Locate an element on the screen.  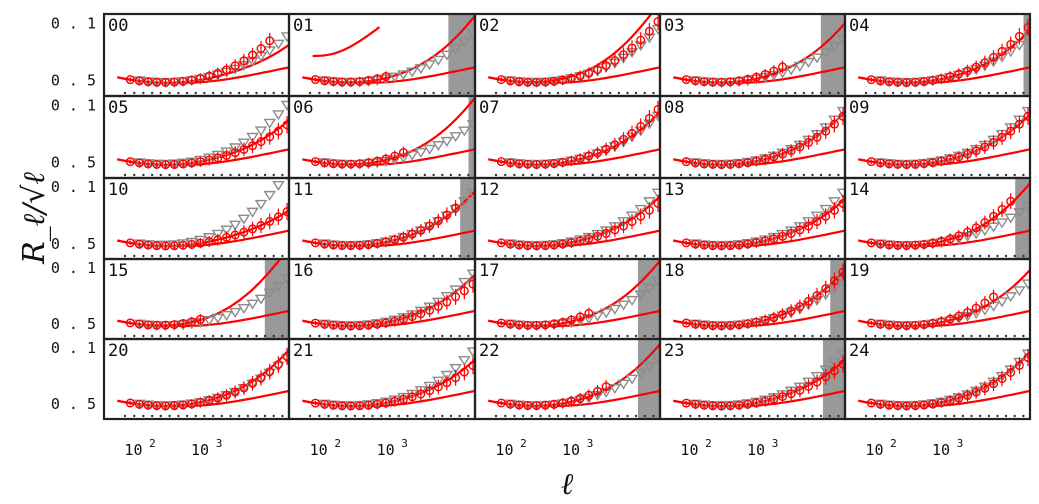
panel-10-gray-marker is located at coordinates (183, 244).